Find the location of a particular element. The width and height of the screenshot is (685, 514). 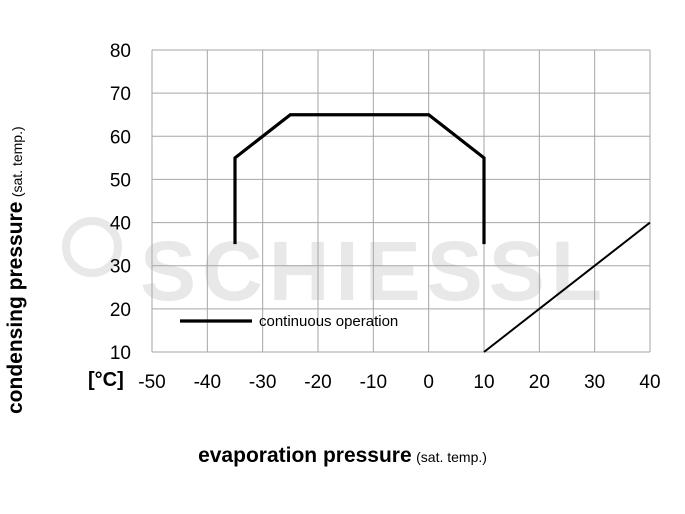

x-tick-labels: -50 -40 -30 -20 -10 0 10 20 30 40 is located at coordinates (399, 382).